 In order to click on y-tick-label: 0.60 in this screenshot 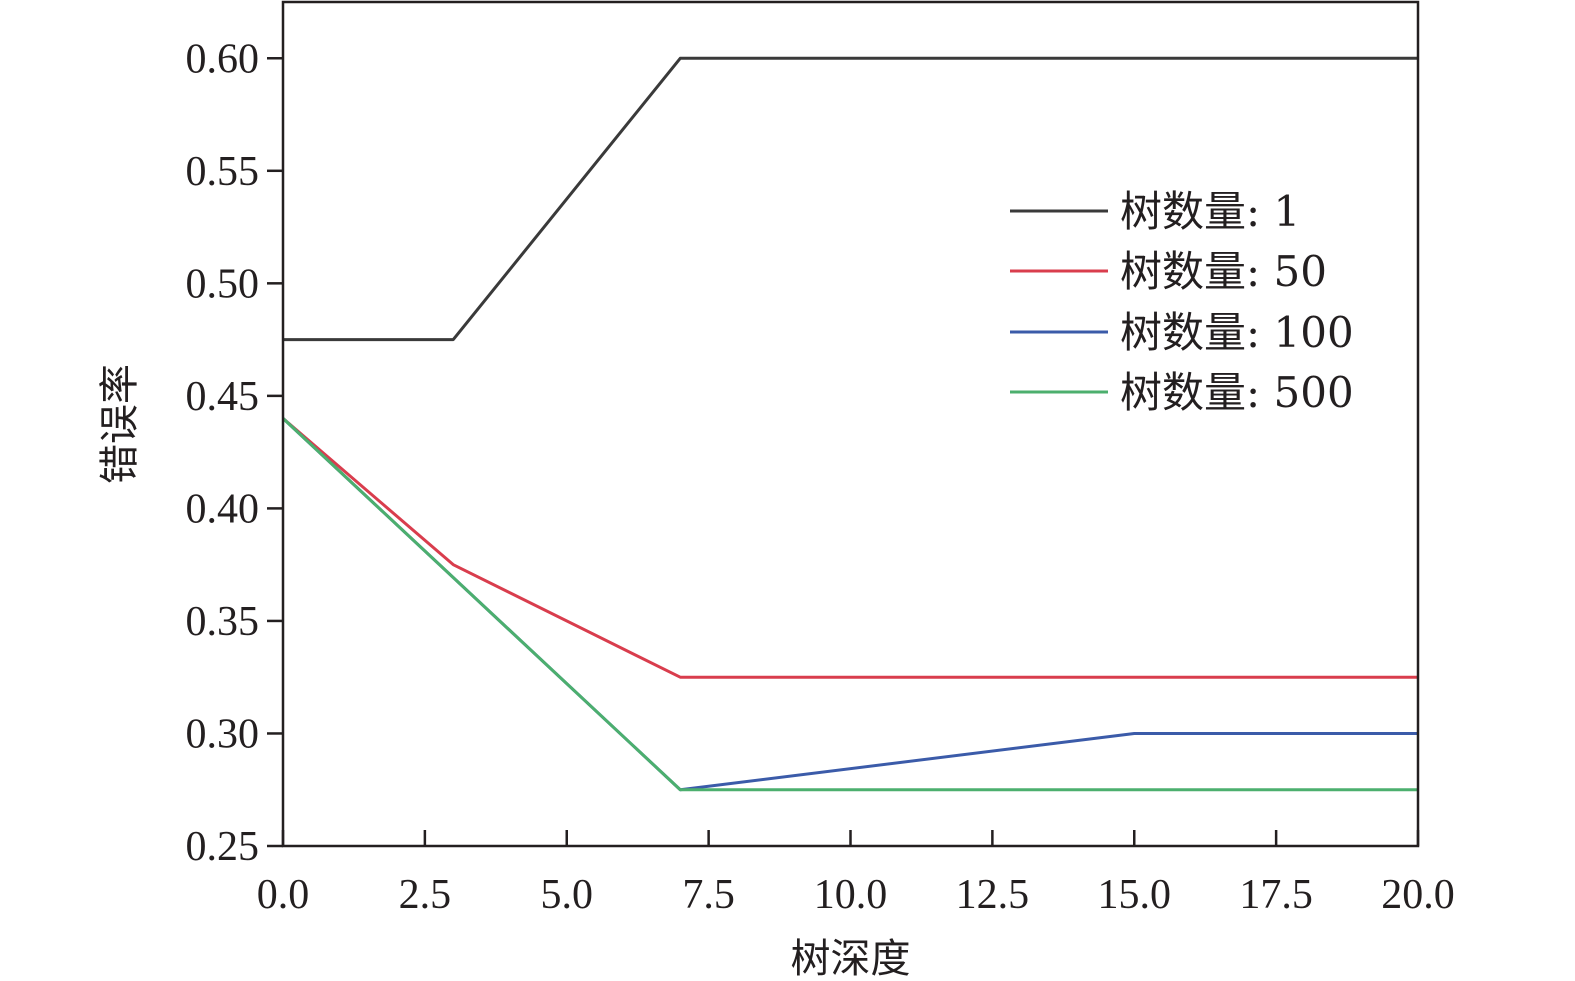, I will do `click(223, 59)`.